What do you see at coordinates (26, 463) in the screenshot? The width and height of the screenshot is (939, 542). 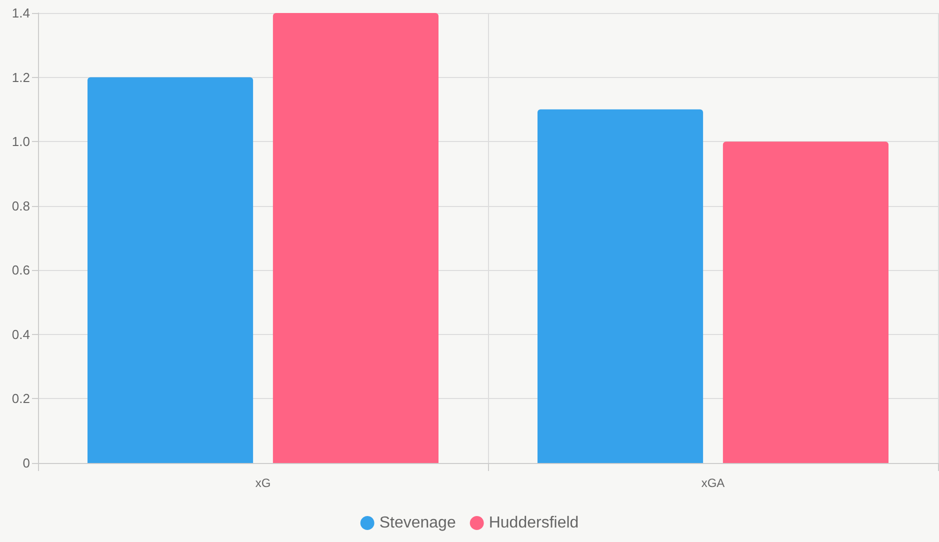 I see `y-tick-label: 0` at bounding box center [26, 463].